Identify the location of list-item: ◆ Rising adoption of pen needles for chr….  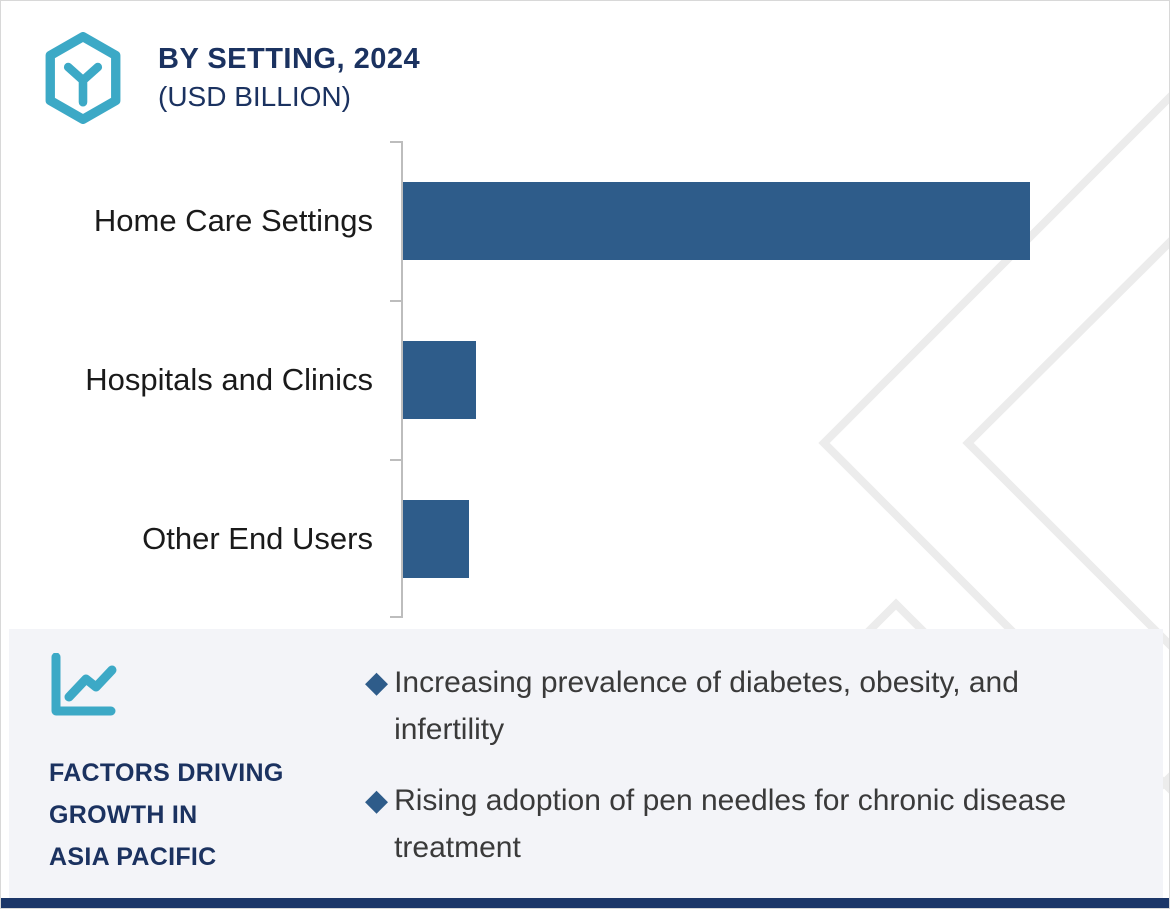
(745, 824).